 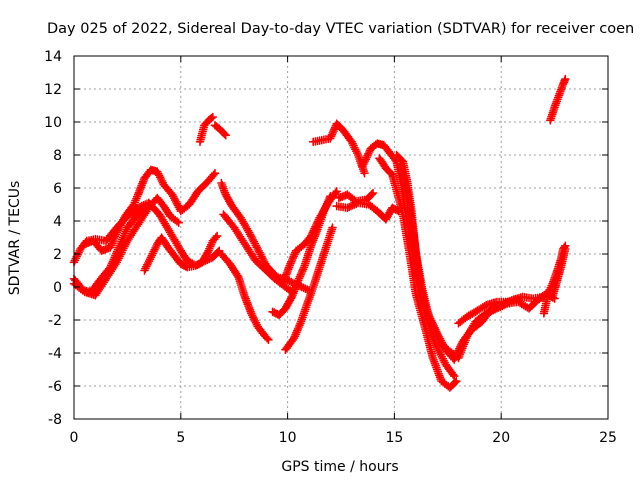 I want to click on x-tick-label: 20, so click(x=501, y=438).